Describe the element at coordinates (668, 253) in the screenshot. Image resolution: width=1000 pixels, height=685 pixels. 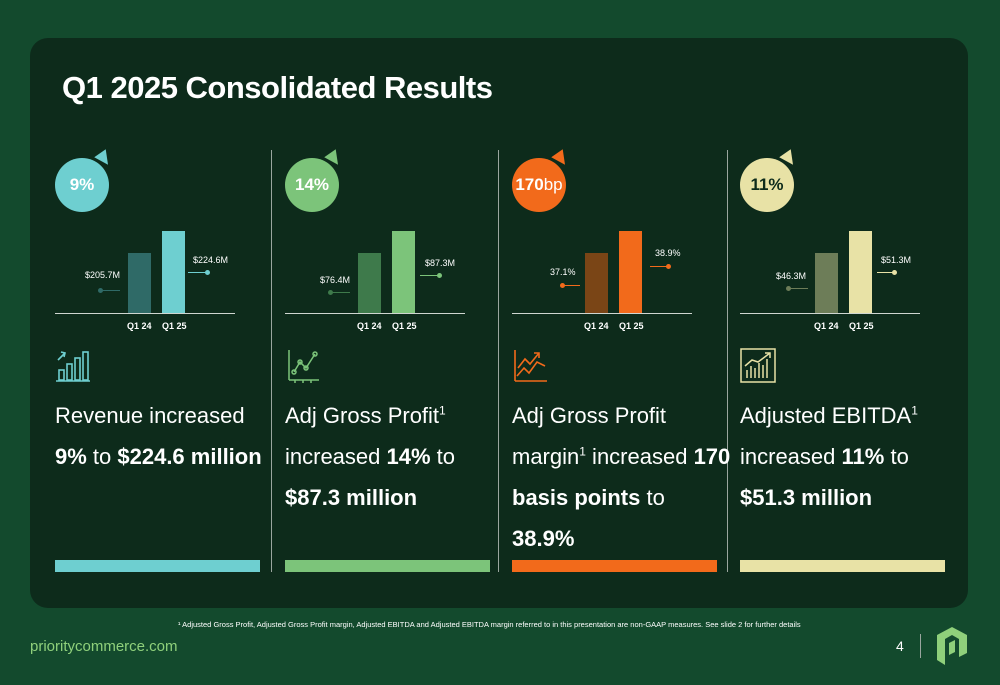
I see `cur-value-label: 38.9%` at that location.